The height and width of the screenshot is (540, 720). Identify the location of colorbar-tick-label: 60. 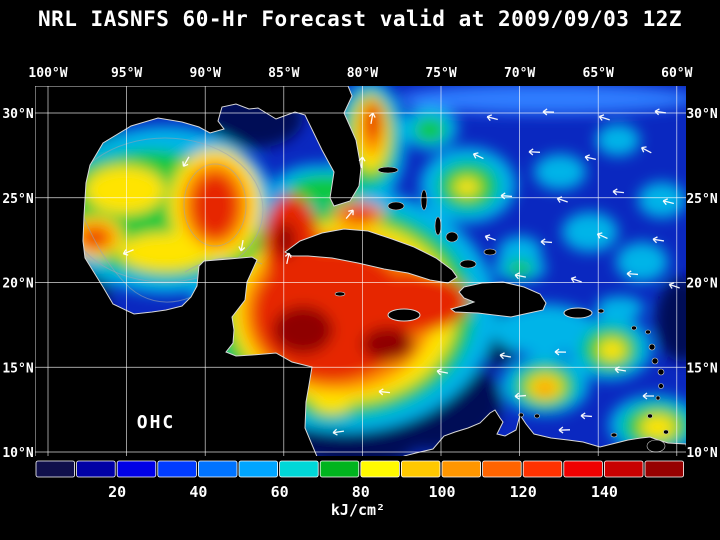
(280, 492).